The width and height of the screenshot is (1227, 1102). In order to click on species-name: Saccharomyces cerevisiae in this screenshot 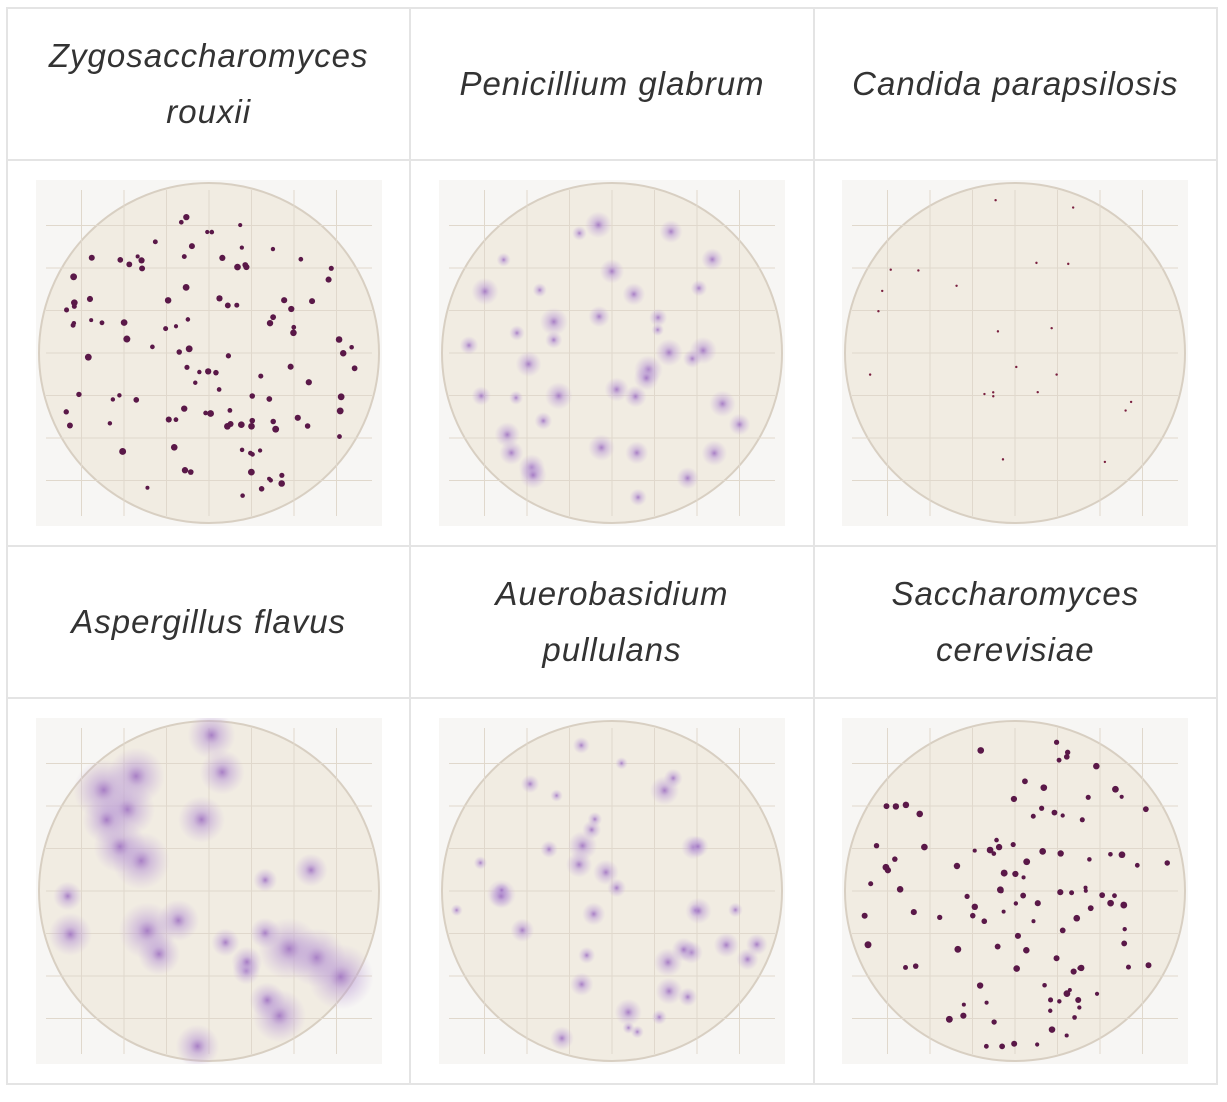, I will do `click(1015, 622)`.